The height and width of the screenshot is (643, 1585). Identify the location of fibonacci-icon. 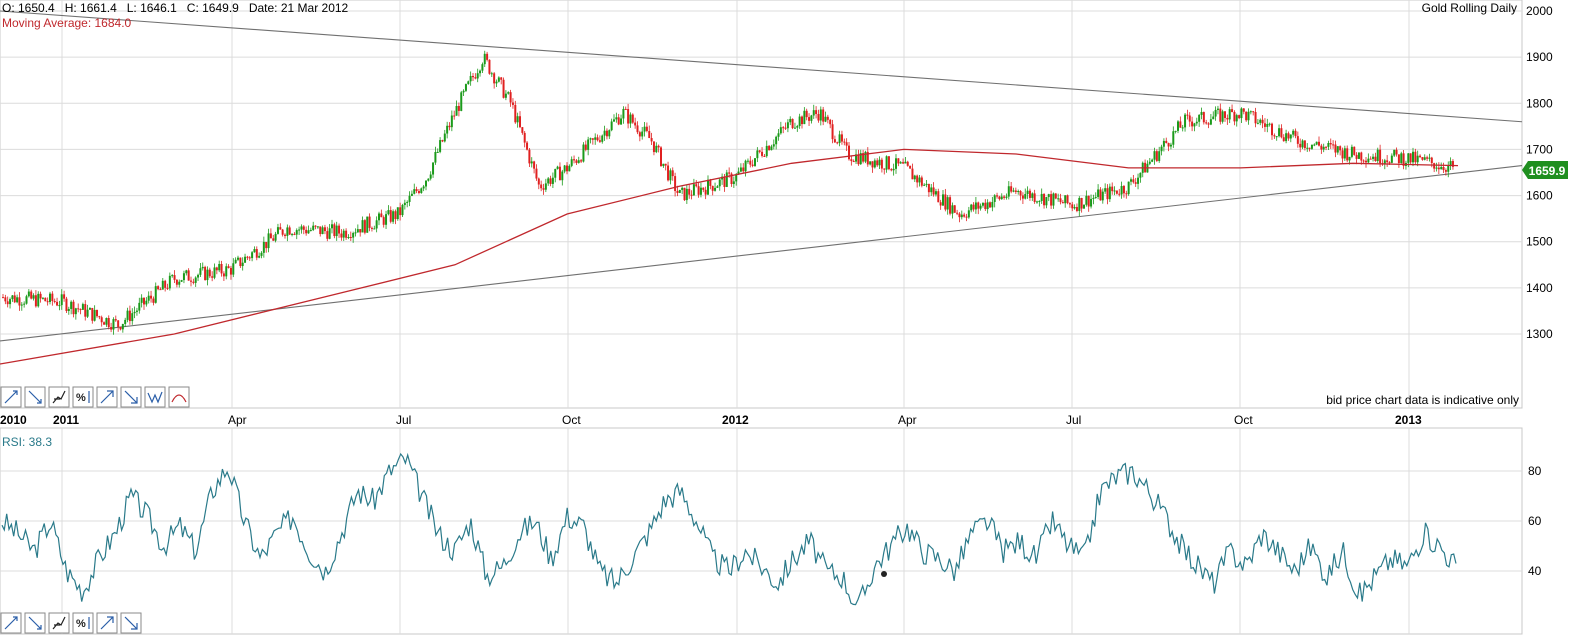
(59, 397).